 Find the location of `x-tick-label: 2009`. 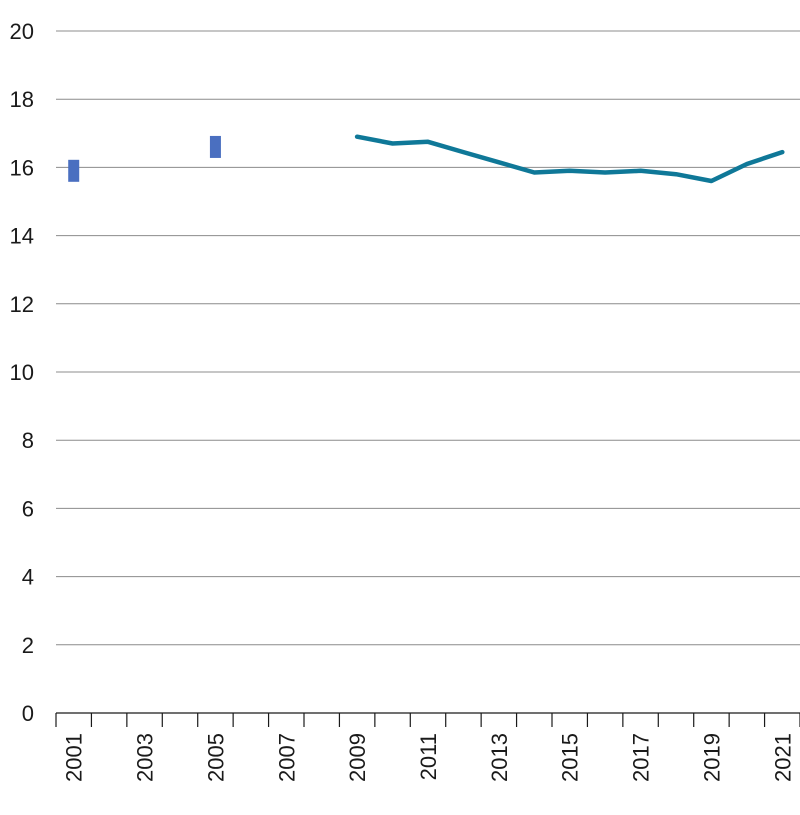

x-tick-label: 2009 is located at coordinates (357, 757).